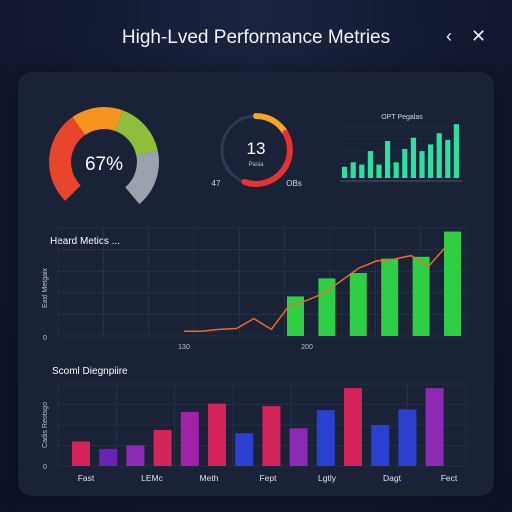 This screenshot has height=512, width=512. Describe the element at coordinates (479, 36) in the screenshot. I see `close-icon: ✕` at that location.